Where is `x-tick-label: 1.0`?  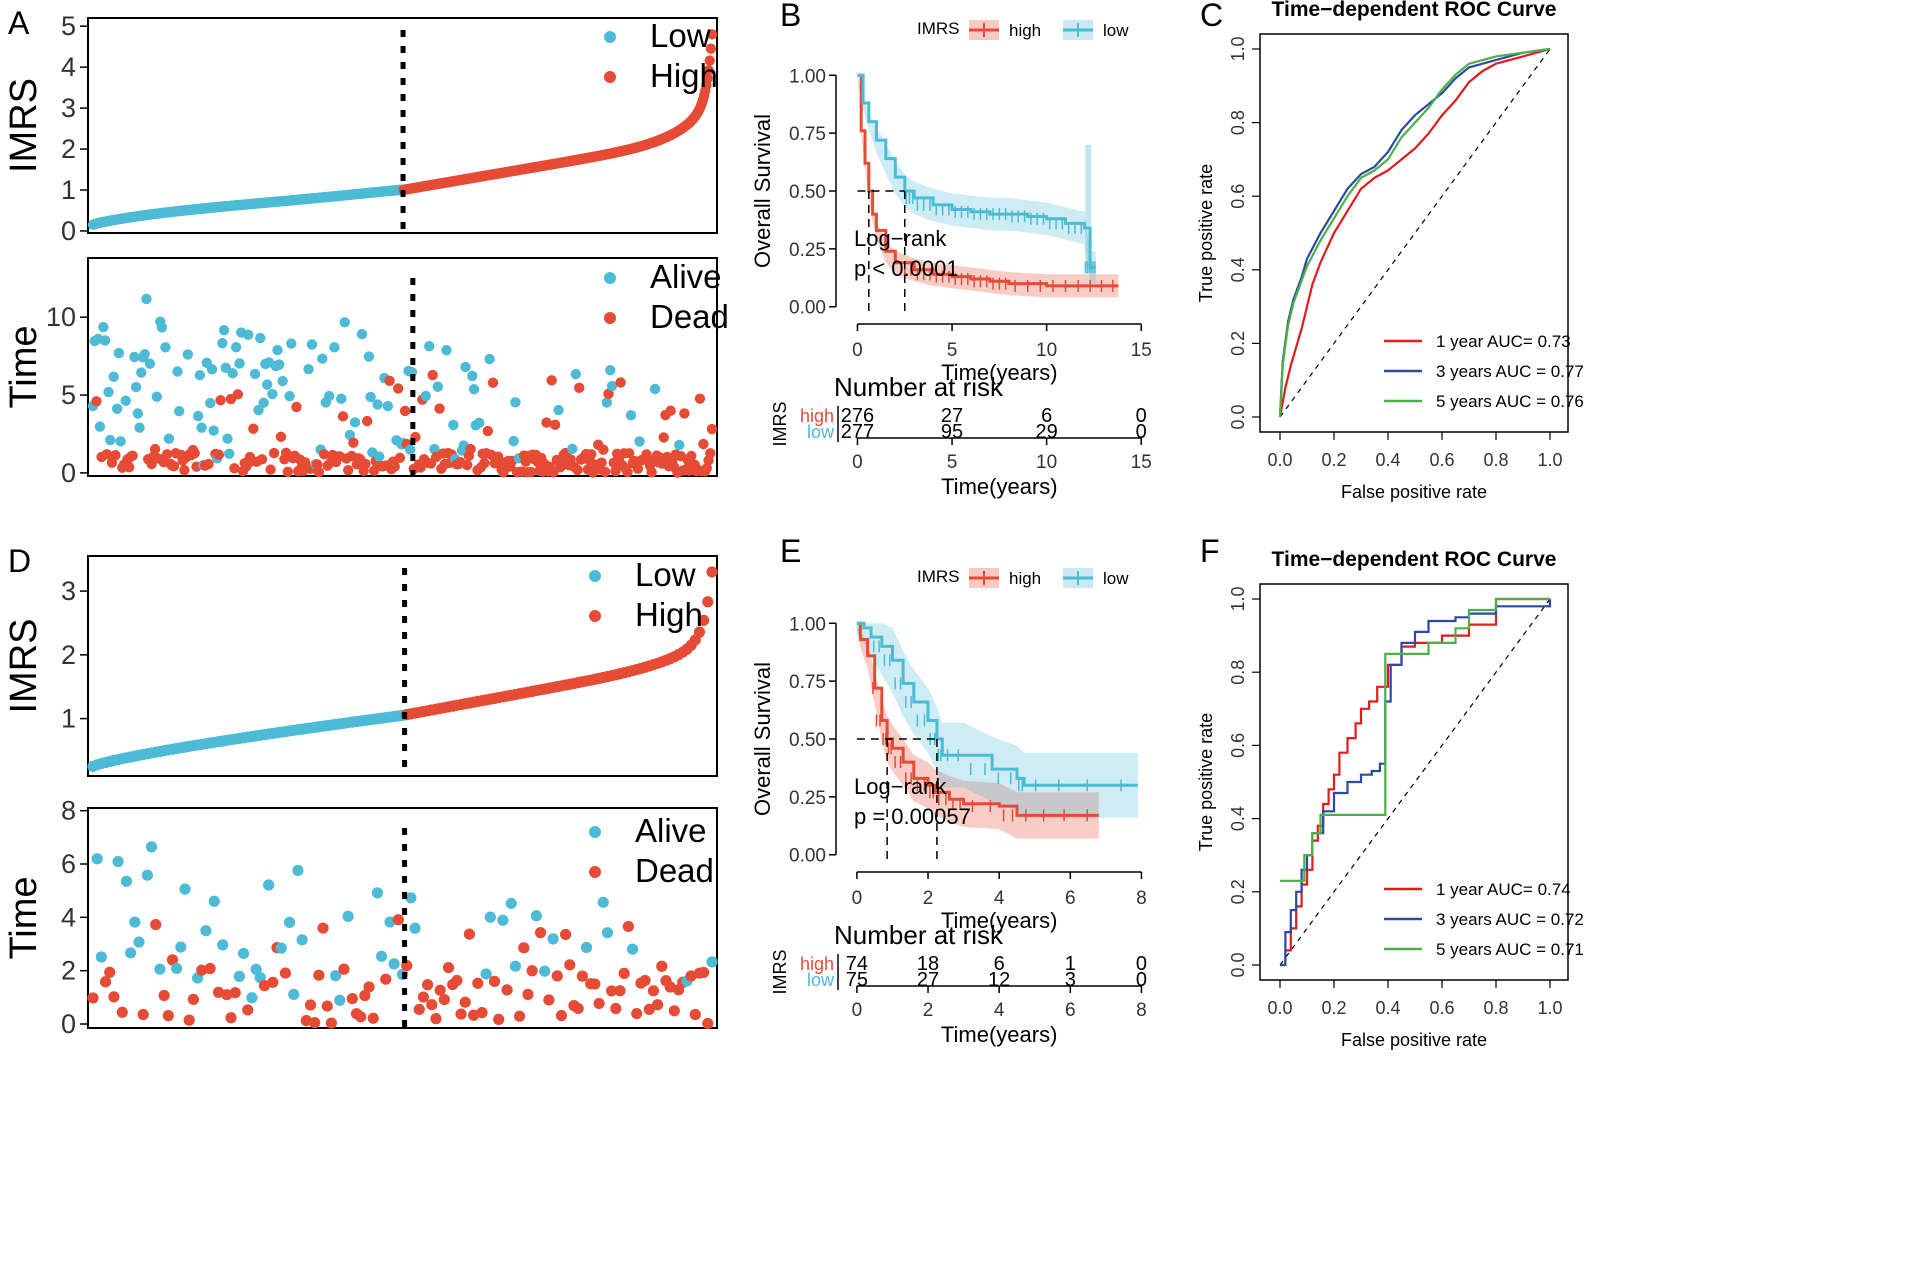 x-tick-label: 1.0 is located at coordinates (1549, 1008).